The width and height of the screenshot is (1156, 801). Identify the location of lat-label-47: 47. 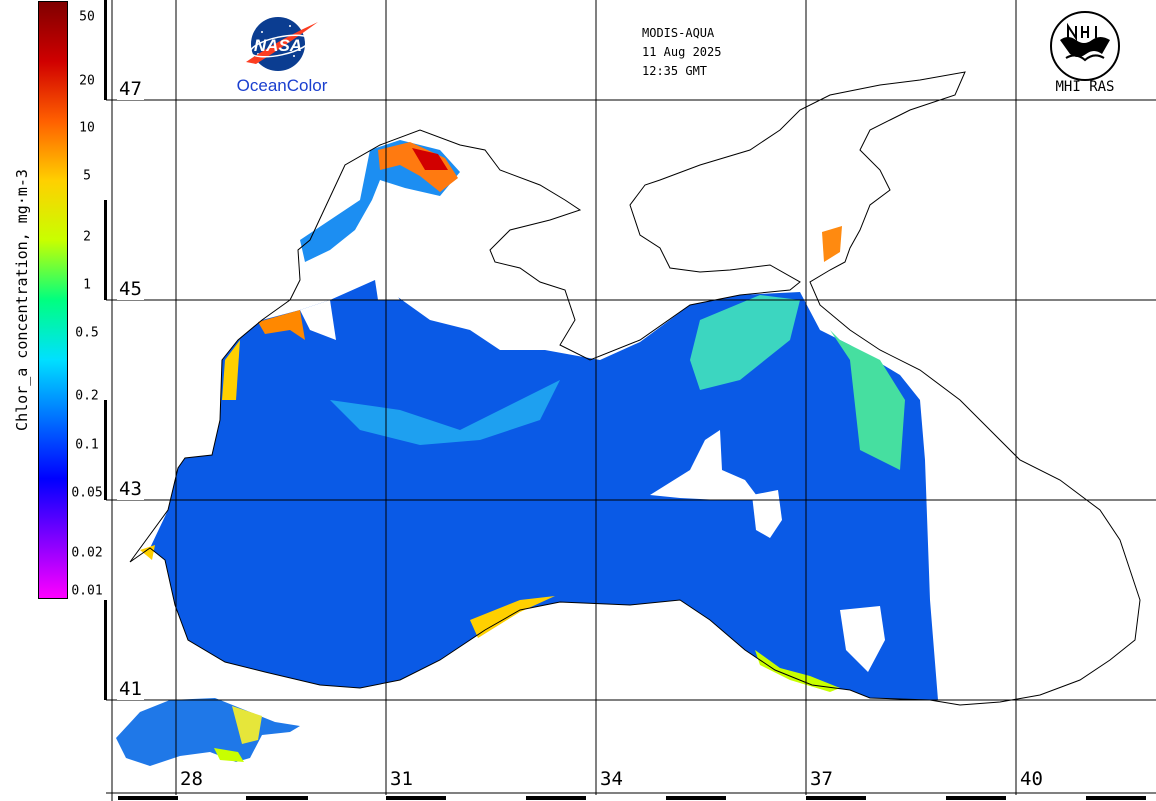
(130, 89).